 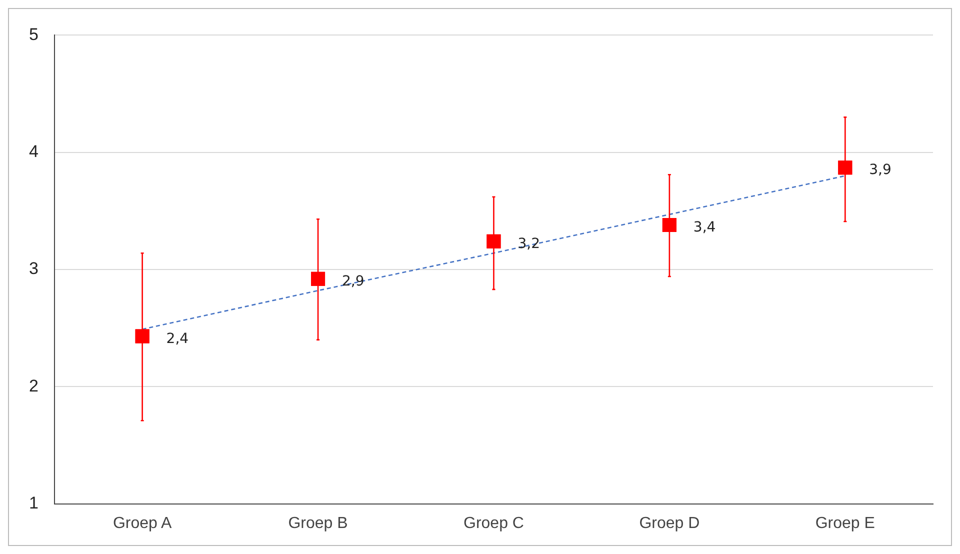 What do you see at coordinates (142, 523) in the screenshot?
I see `x-tick-label: Groep A` at bounding box center [142, 523].